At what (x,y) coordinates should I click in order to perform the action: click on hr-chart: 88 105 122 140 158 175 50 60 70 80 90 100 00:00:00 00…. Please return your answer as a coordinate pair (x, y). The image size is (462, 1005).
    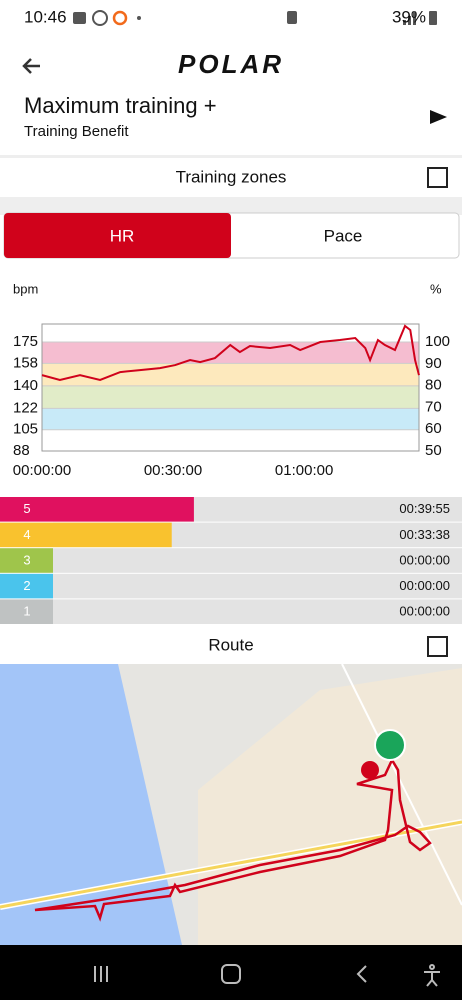
    Looking at the image, I should click on (231, 401).